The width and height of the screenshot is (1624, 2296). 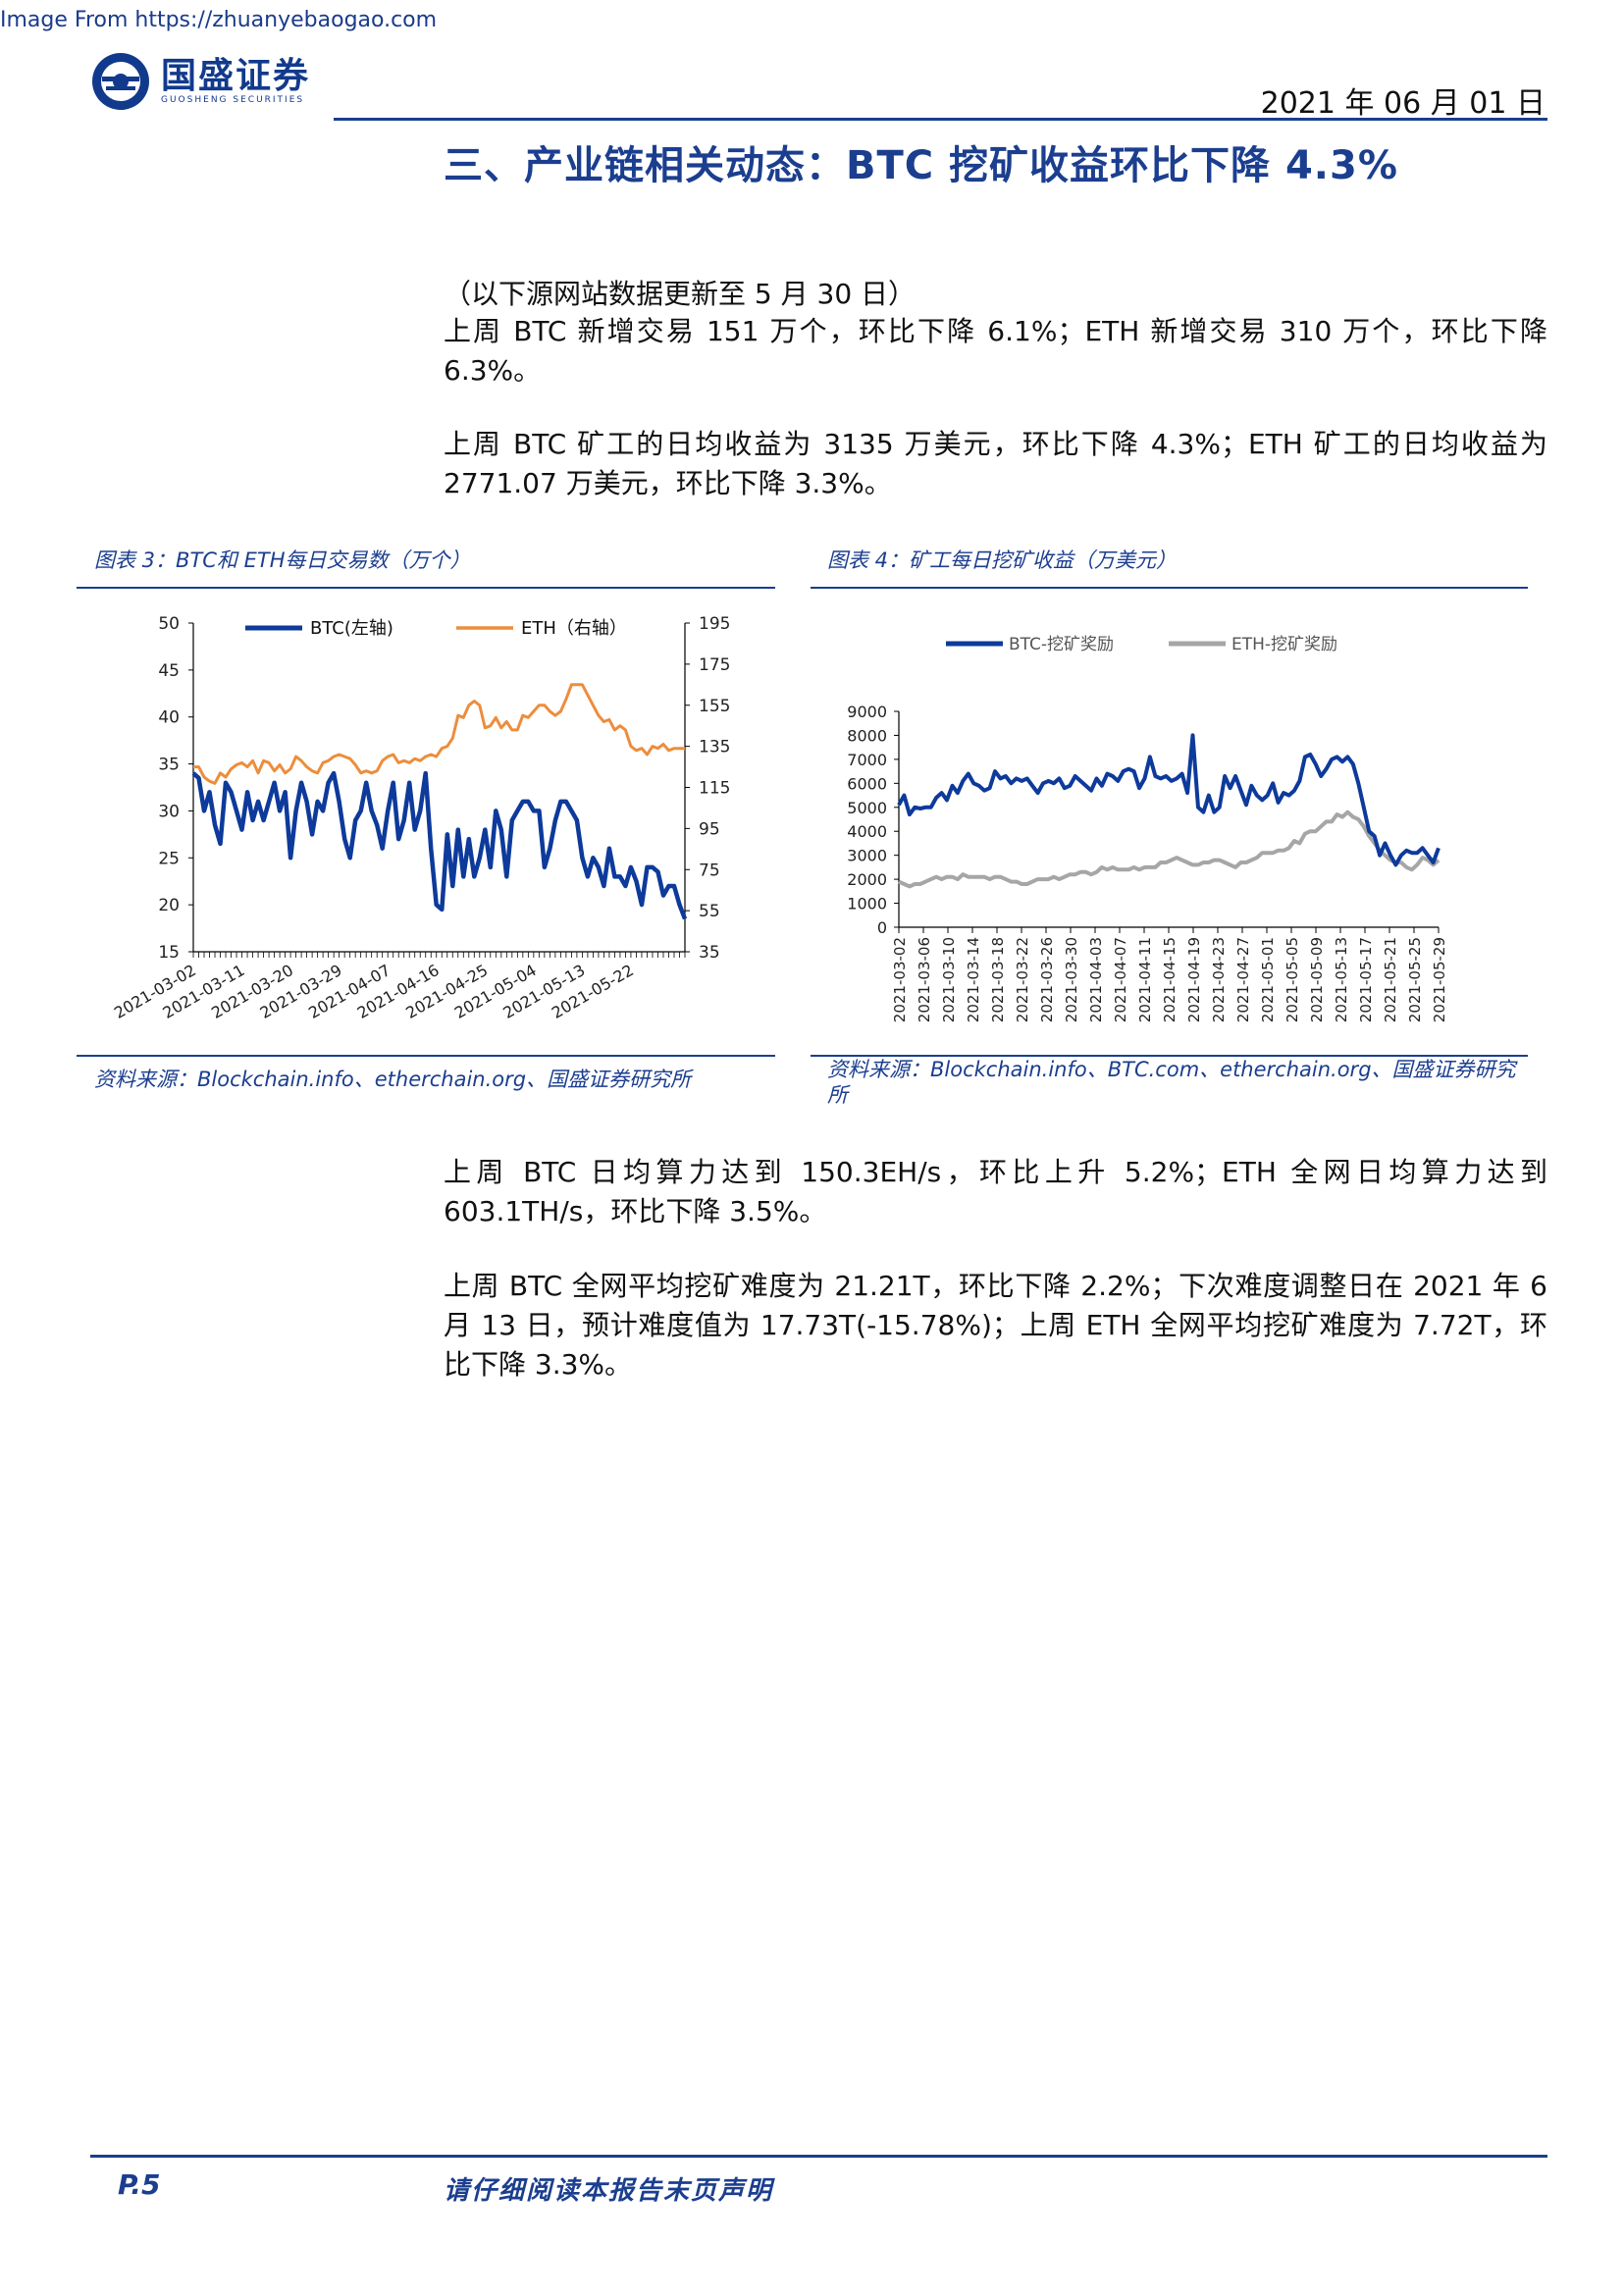 I want to click on x-tick-label: 2021-03-22, so click(x=1022, y=979).